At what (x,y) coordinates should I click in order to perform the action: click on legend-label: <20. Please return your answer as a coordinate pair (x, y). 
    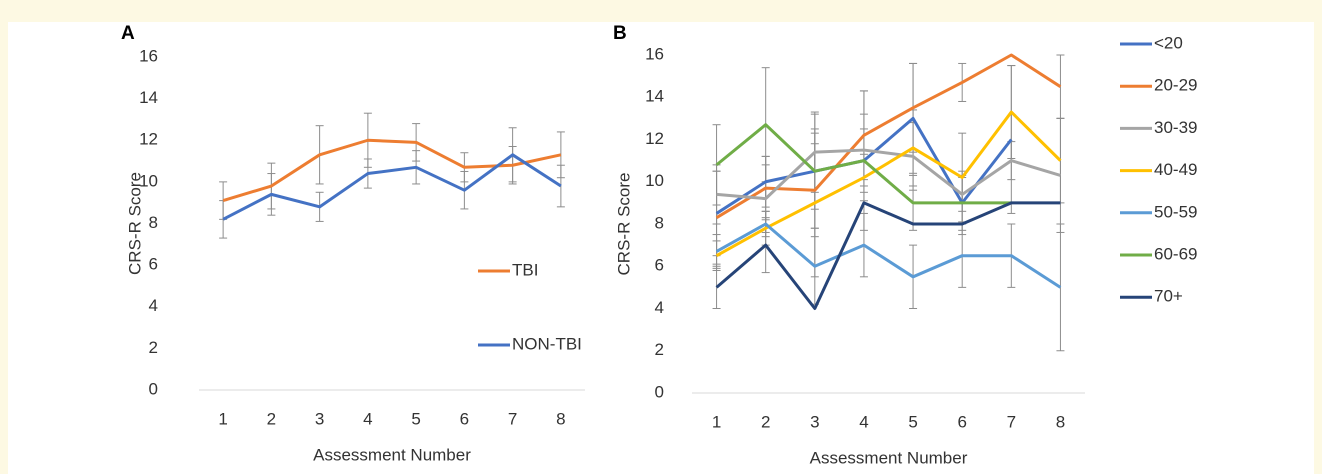
    Looking at the image, I should click on (1168, 42).